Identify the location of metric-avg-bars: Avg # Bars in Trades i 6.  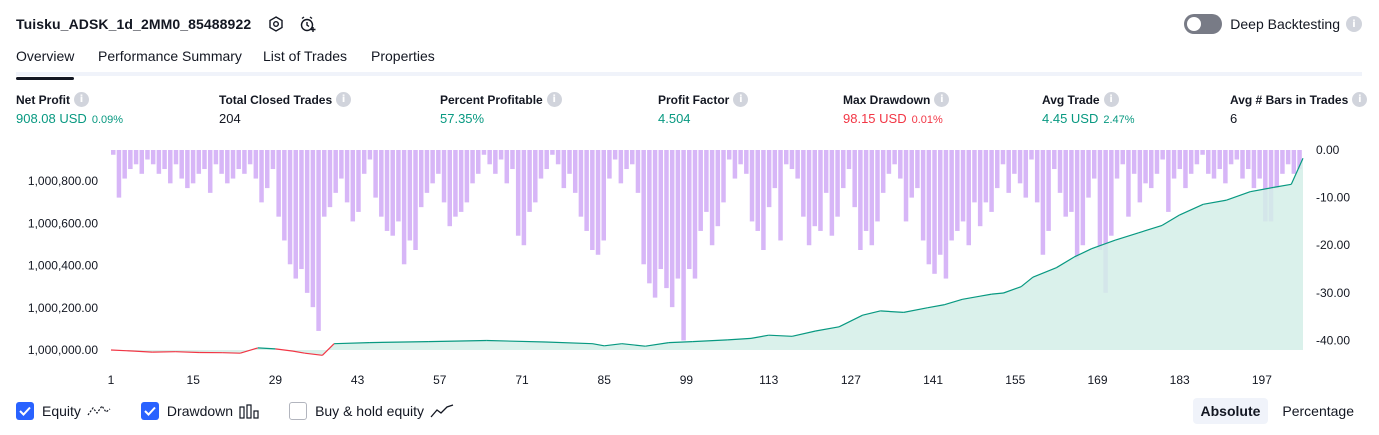
(1299, 109).